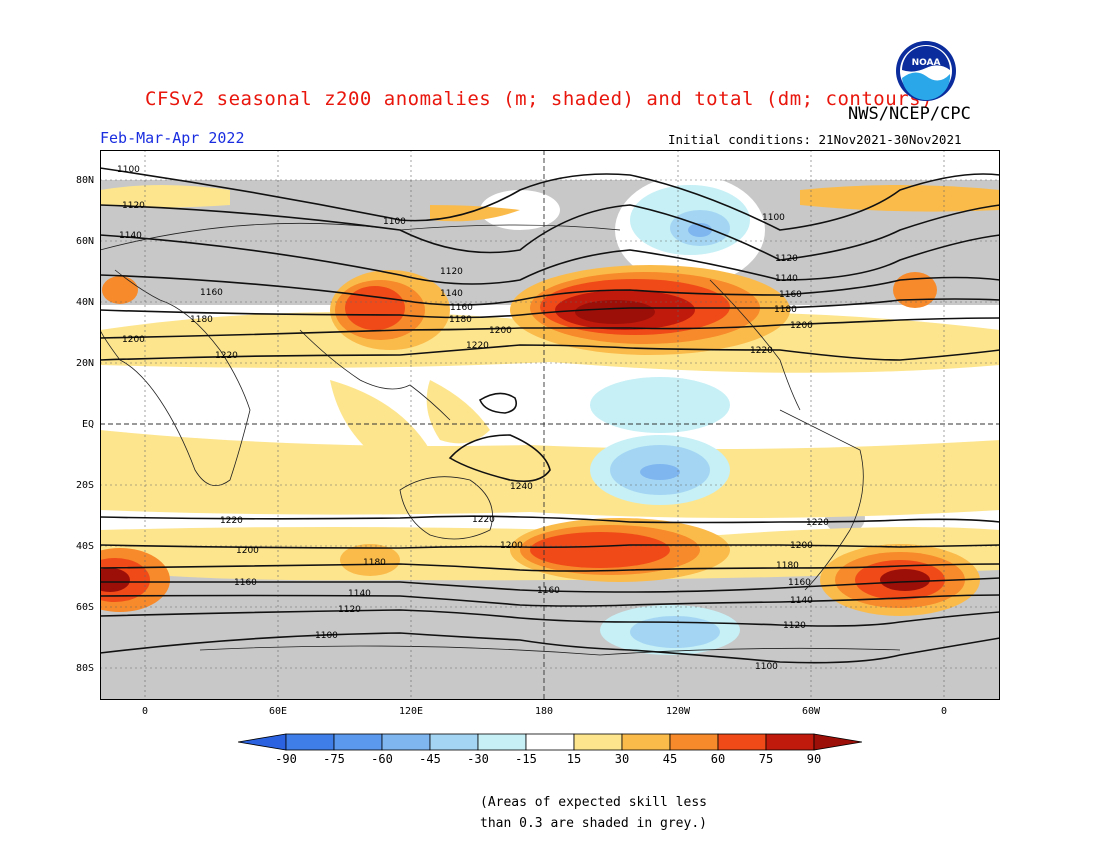  Describe the element at coordinates (622, 759) in the screenshot. I see `colorbar-label: 30` at that location.